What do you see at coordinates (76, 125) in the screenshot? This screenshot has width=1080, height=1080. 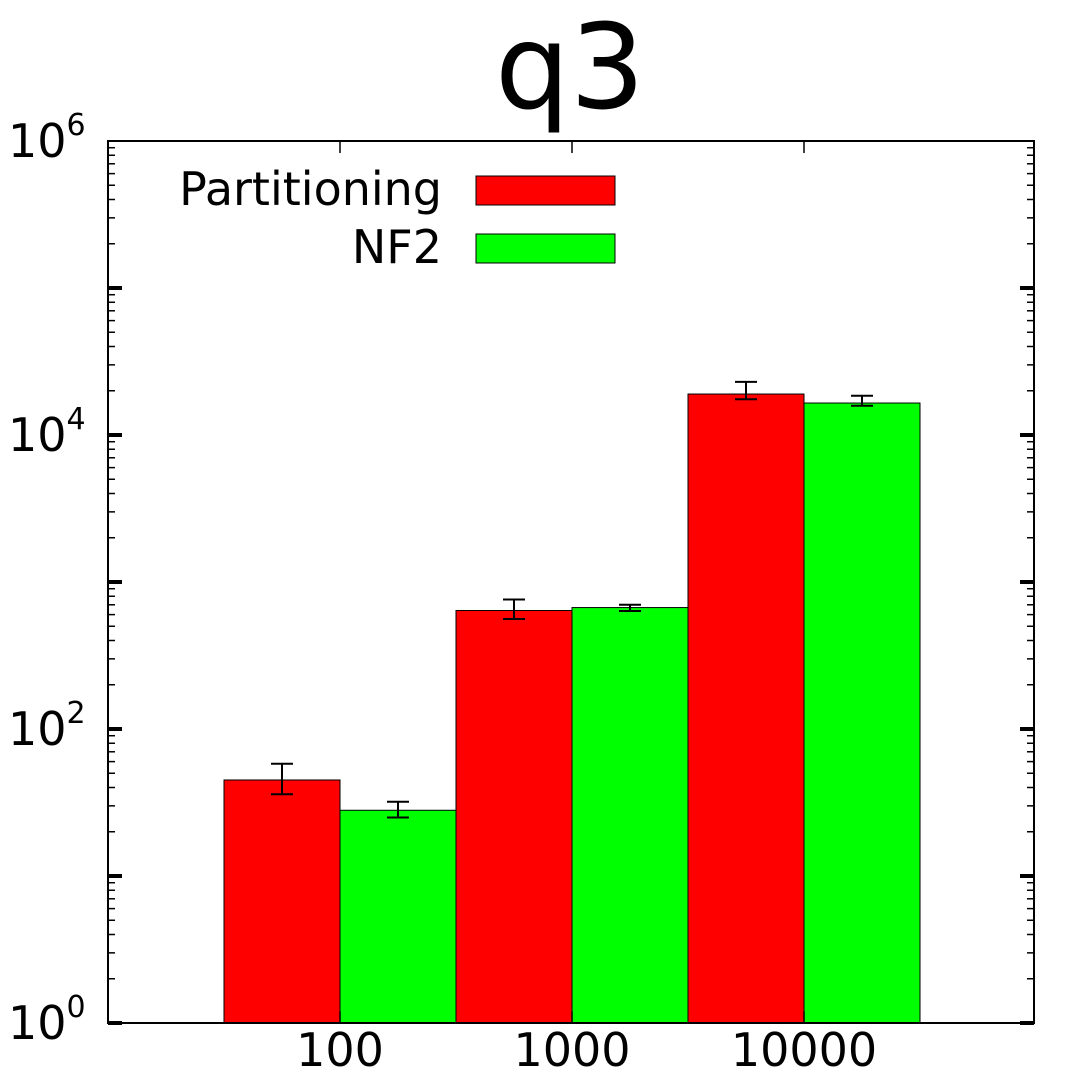 I see `y-tick-exponent: 6` at bounding box center [76, 125].